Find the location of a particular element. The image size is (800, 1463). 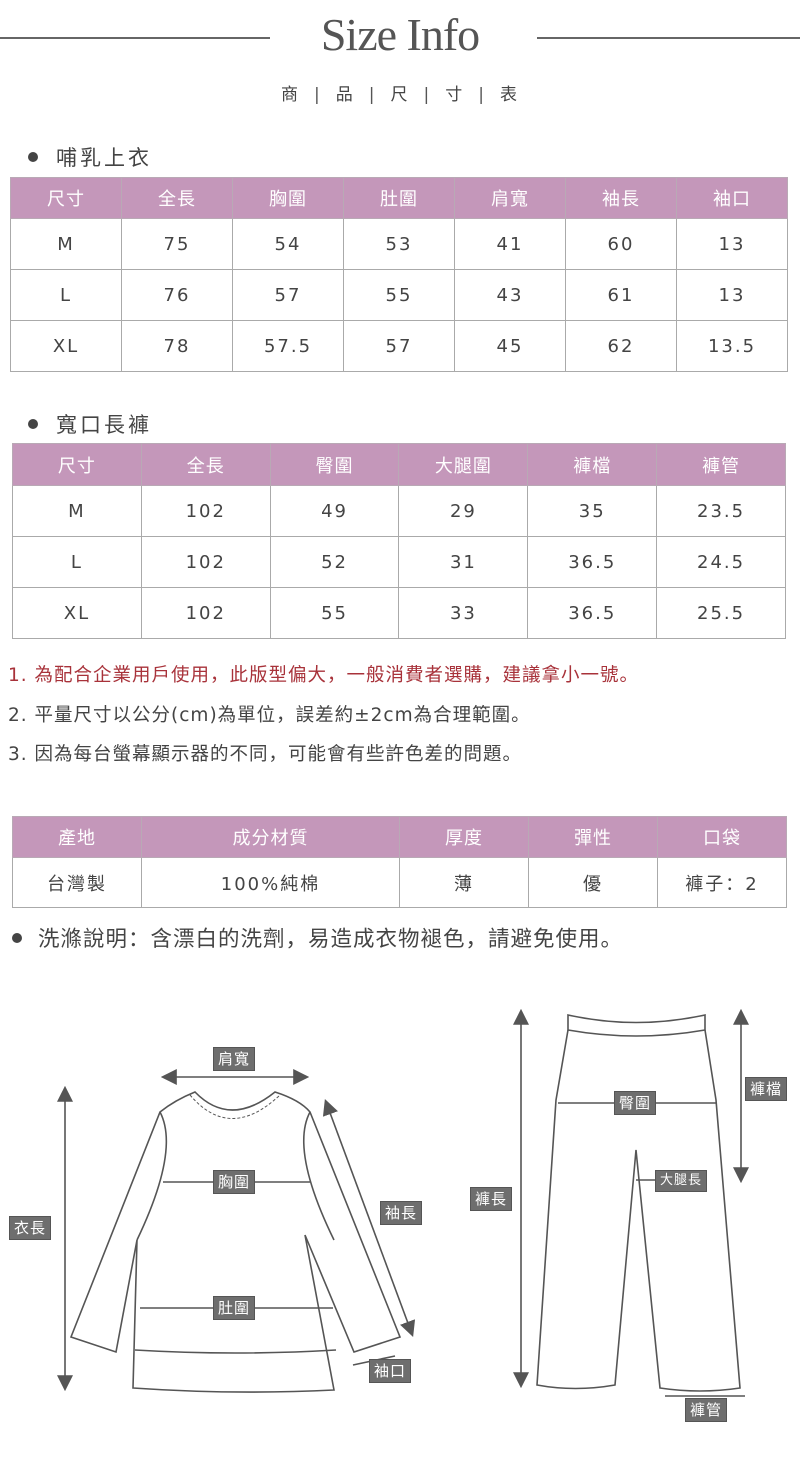

column-header: 褲管 is located at coordinates (721, 464).